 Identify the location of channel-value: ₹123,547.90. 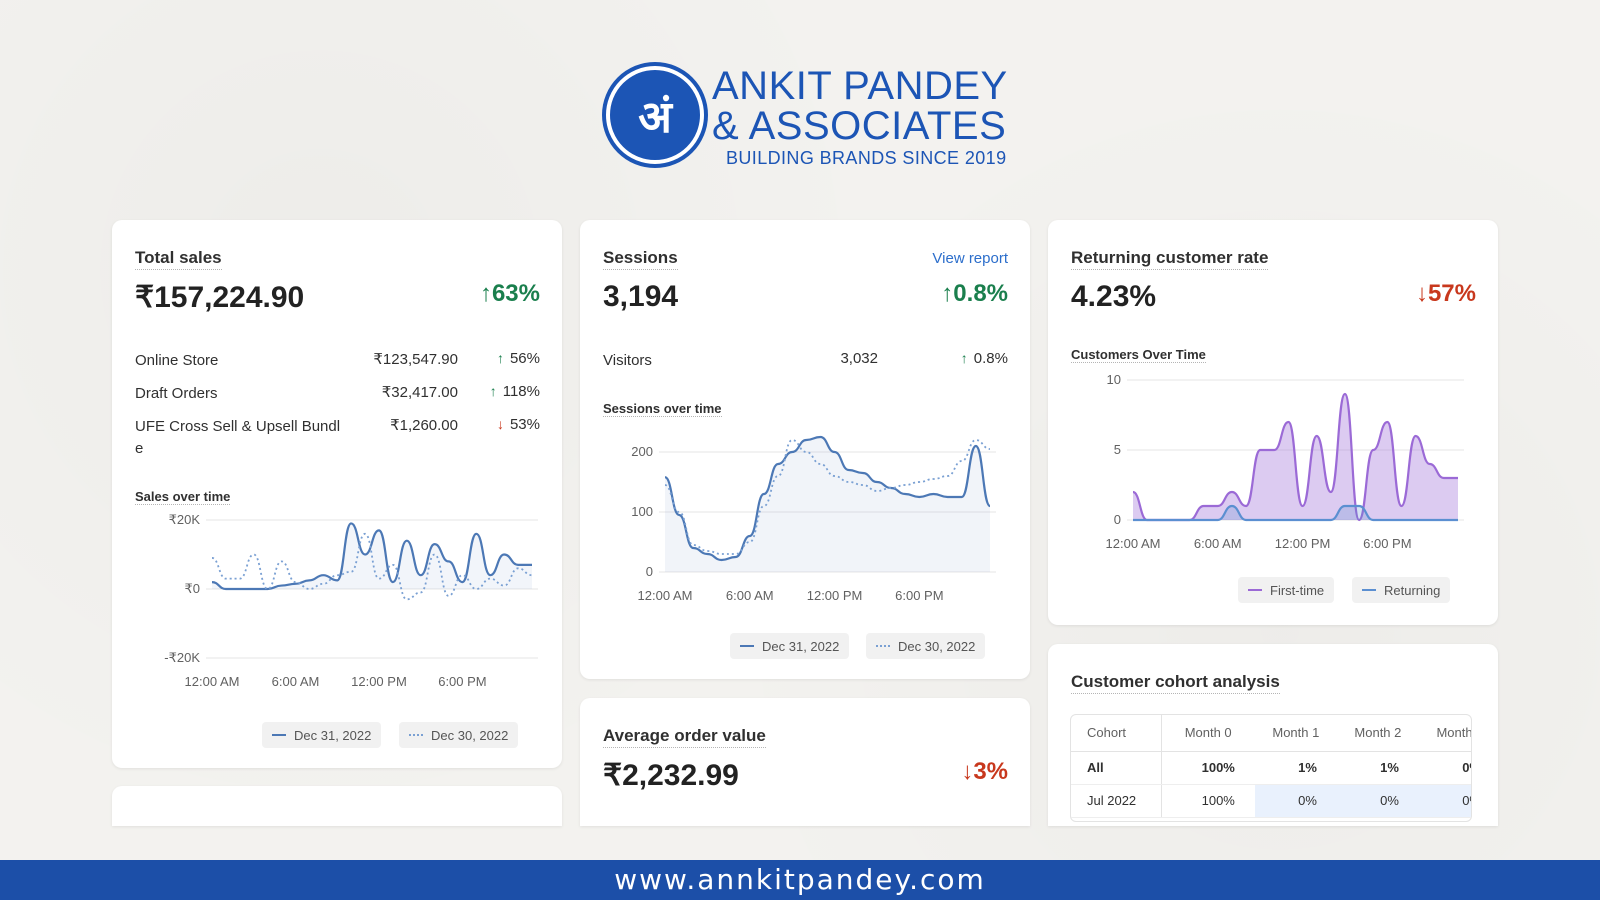
(415, 359).